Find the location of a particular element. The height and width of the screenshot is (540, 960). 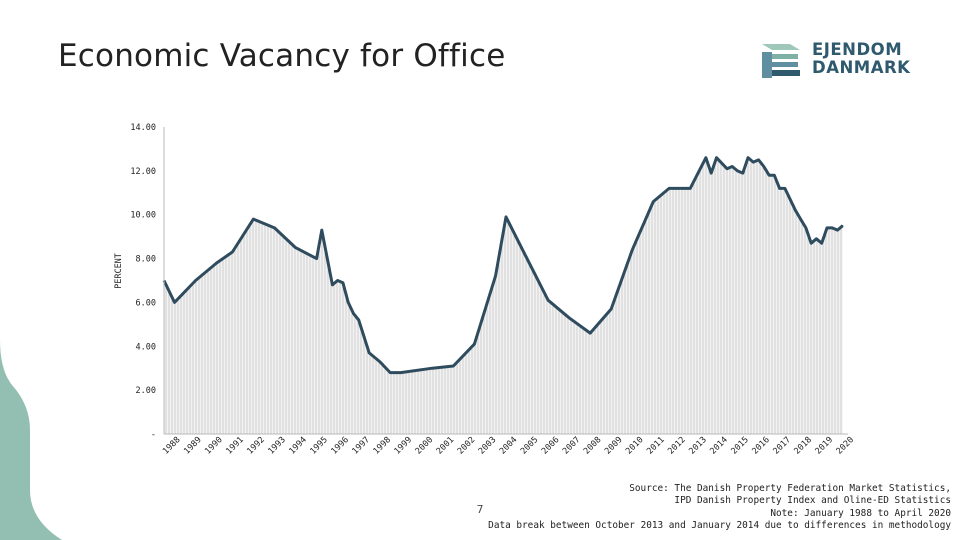

x-tick-label: 1995 is located at coordinates (319, 446).